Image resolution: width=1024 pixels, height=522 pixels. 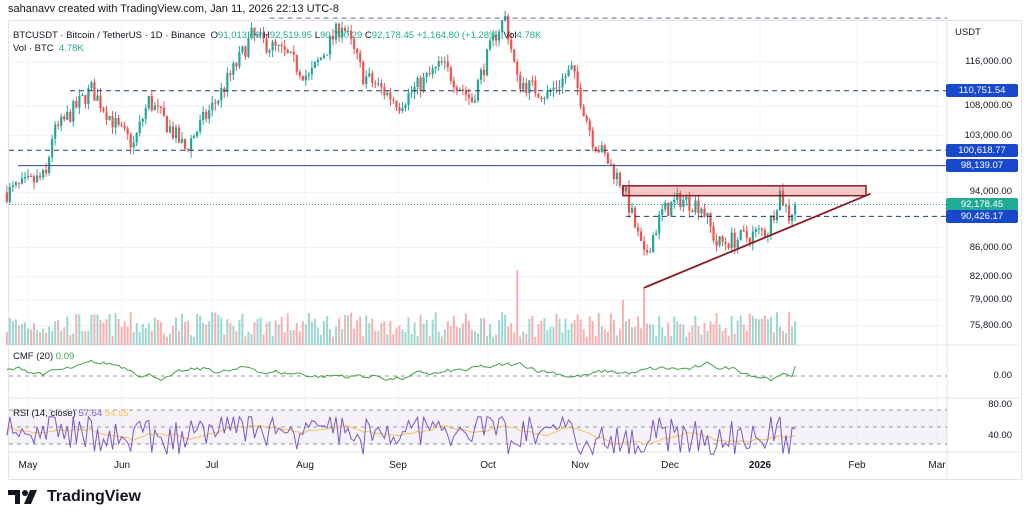 I want to click on cmf-legend: CMF (20) 0.09, so click(x=43, y=356).